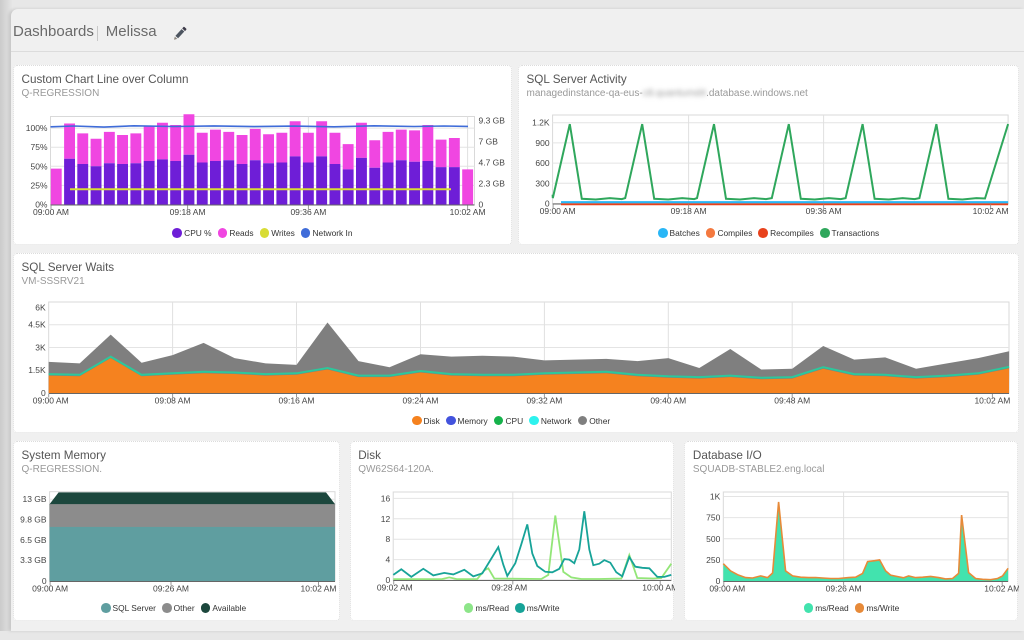 This screenshot has height=640, width=1024. I want to click on svg-text: 3.3 GB, so click(33, 560).